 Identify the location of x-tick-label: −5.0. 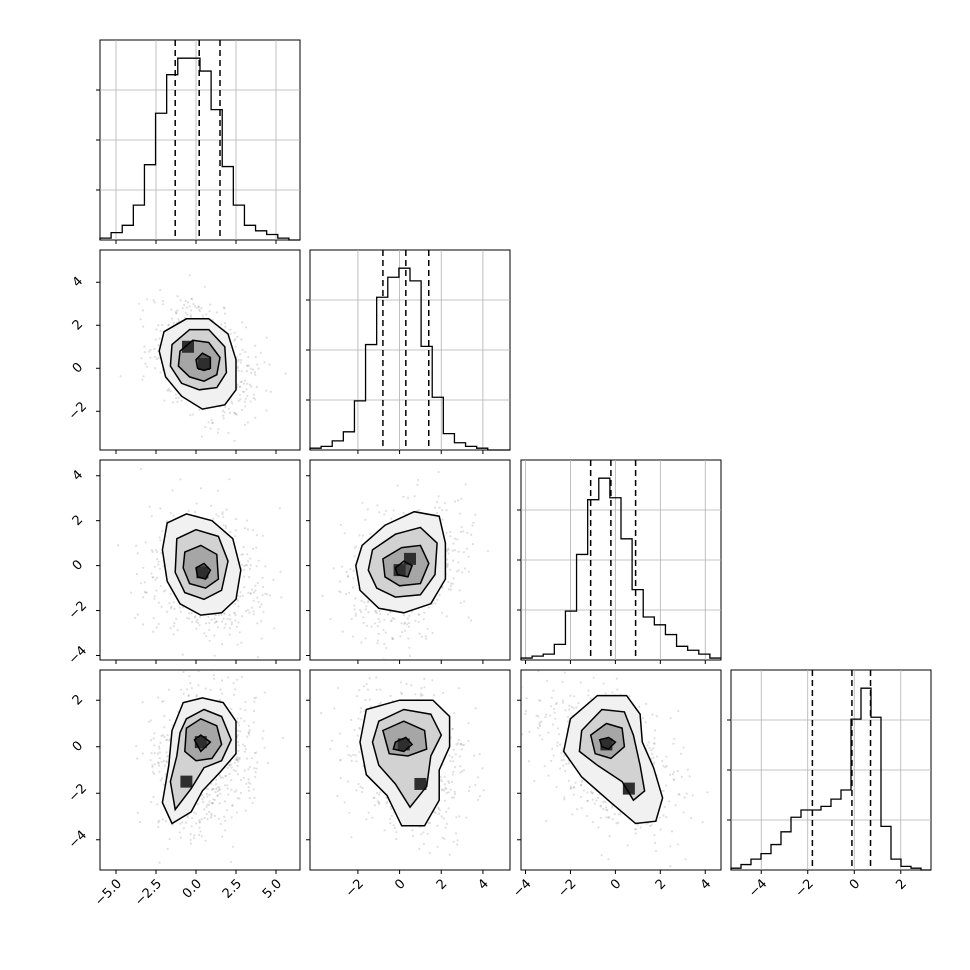
(108, 892).